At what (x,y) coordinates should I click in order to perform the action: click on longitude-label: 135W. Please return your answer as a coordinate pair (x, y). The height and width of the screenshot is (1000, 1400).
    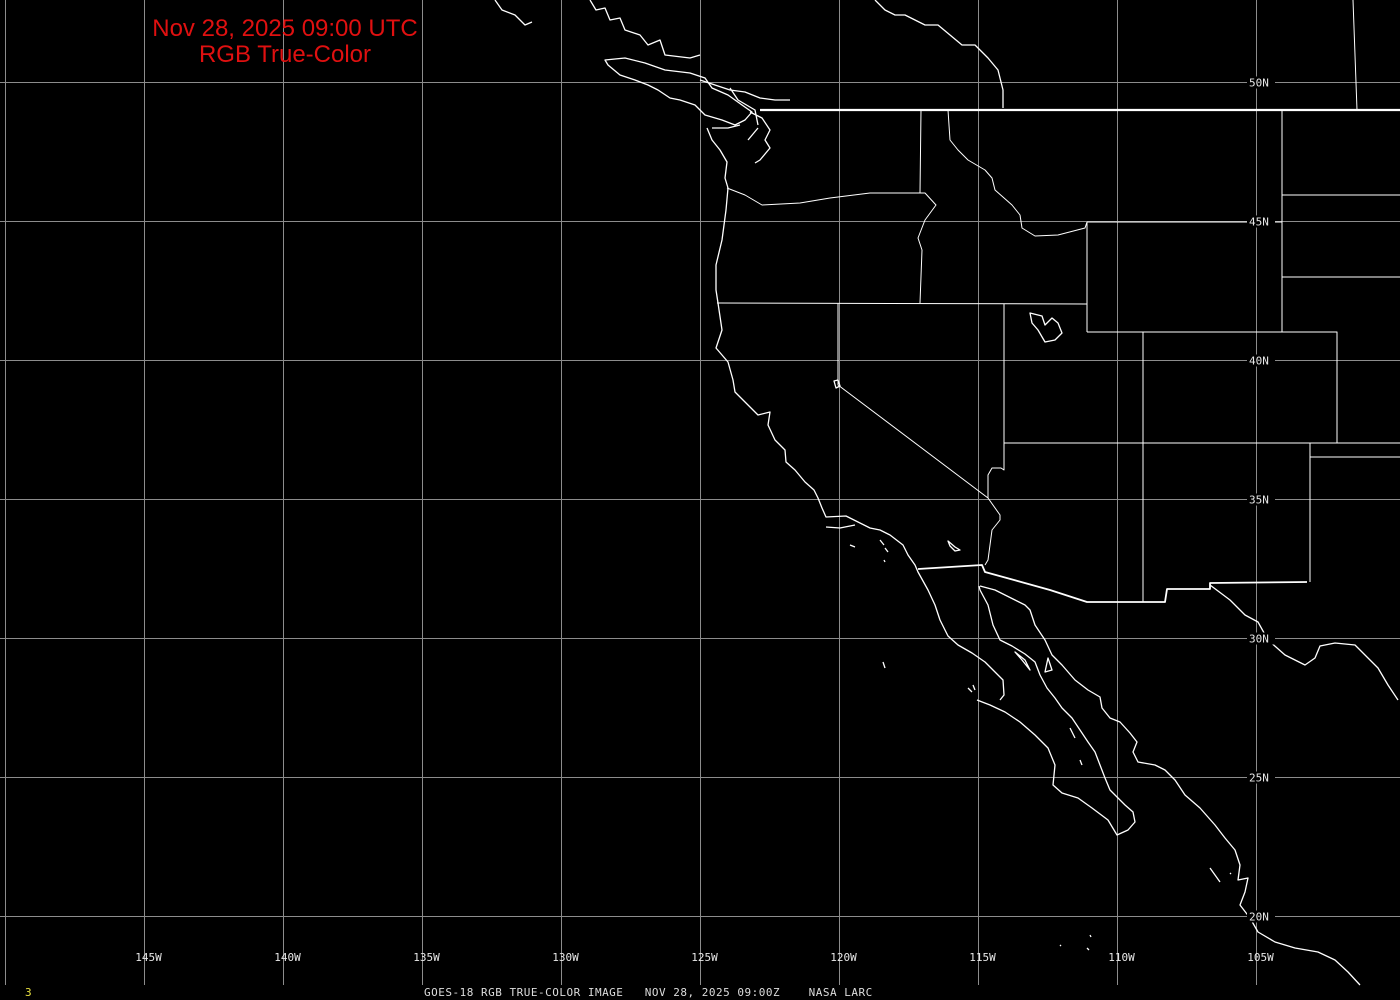
    Looking at the image, I should click on (426, 957).